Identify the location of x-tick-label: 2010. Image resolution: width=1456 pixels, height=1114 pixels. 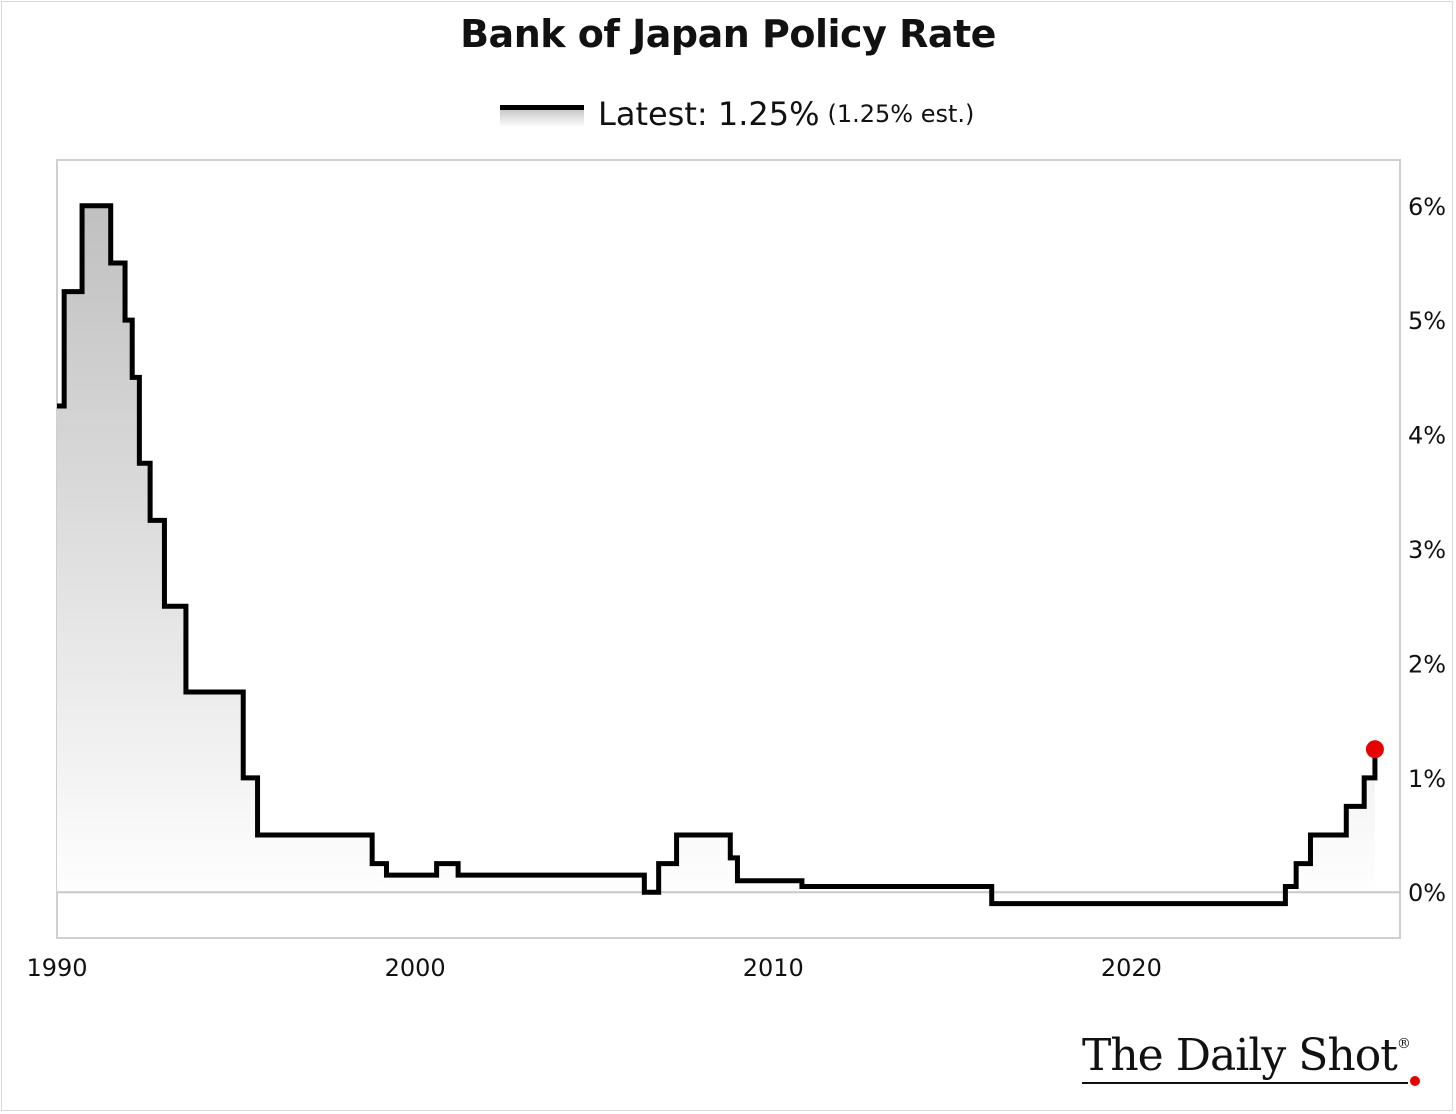
(773, 968).